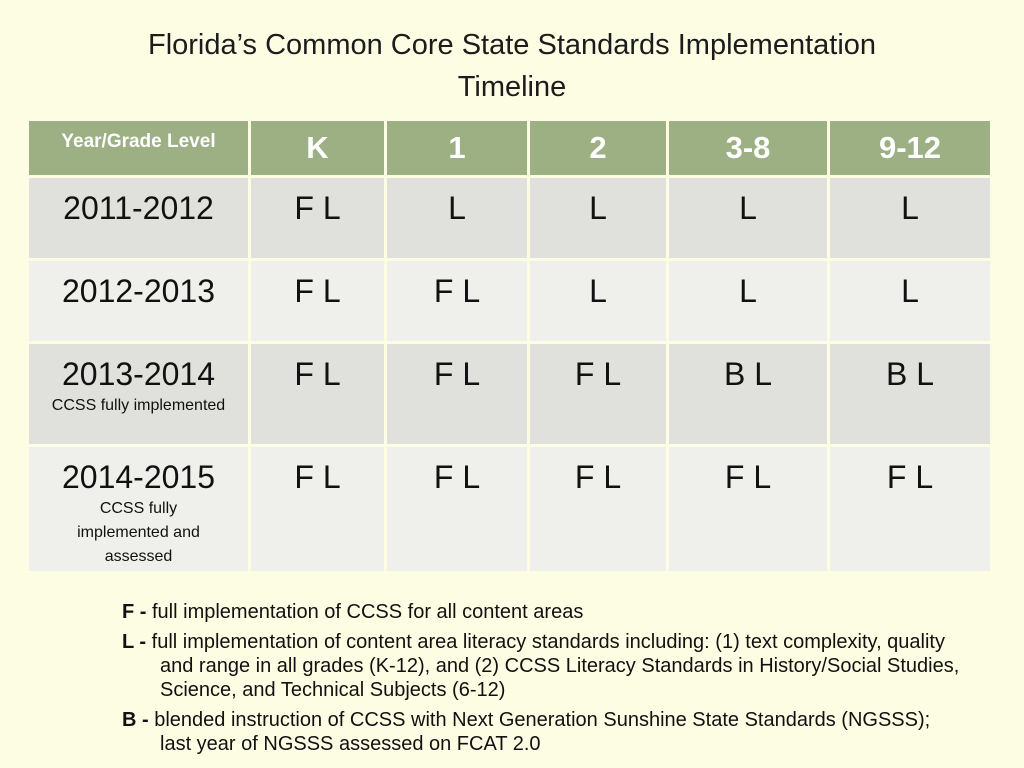  Describe the element at coordinates (138, 291) in the screenshot. I see `year-label: 2012-2013` at that location.